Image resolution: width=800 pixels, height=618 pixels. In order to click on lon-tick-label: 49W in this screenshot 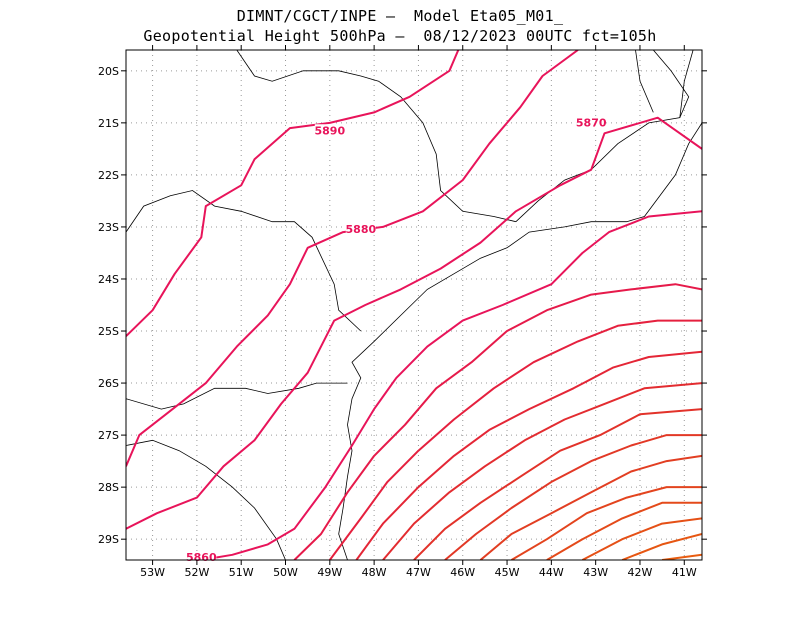, I will do `click(329, 572)`.